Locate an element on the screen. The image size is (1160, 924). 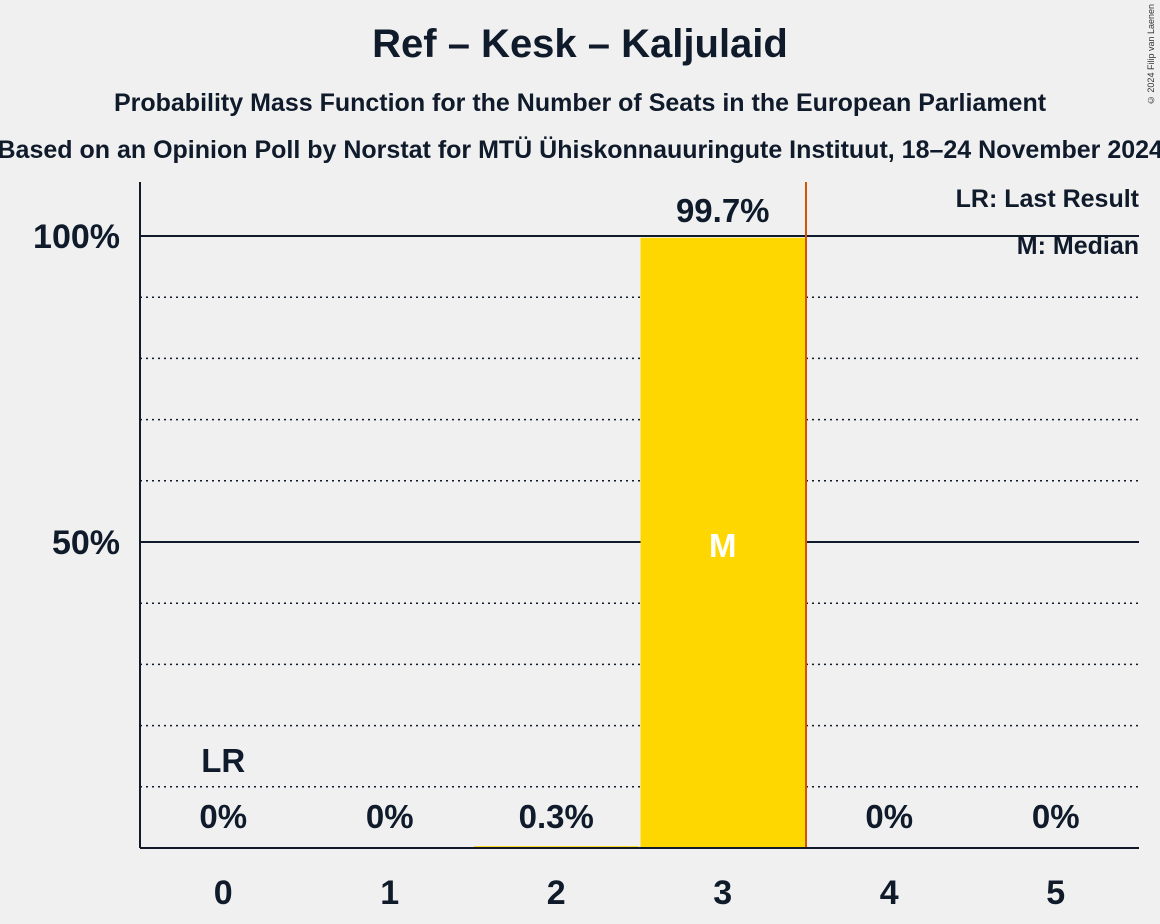
x-tick-label: 1 is located at coordinates (389, 893).